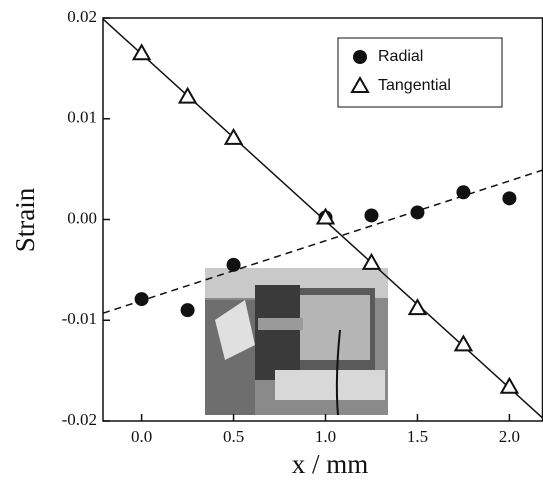 Image resolution: width=543 pixels, height=486 pixels. What do you see at coordinates (417, 436) in the screenshot?
I see `x-tick-label: 1.5` at bounding box center [417, 436].